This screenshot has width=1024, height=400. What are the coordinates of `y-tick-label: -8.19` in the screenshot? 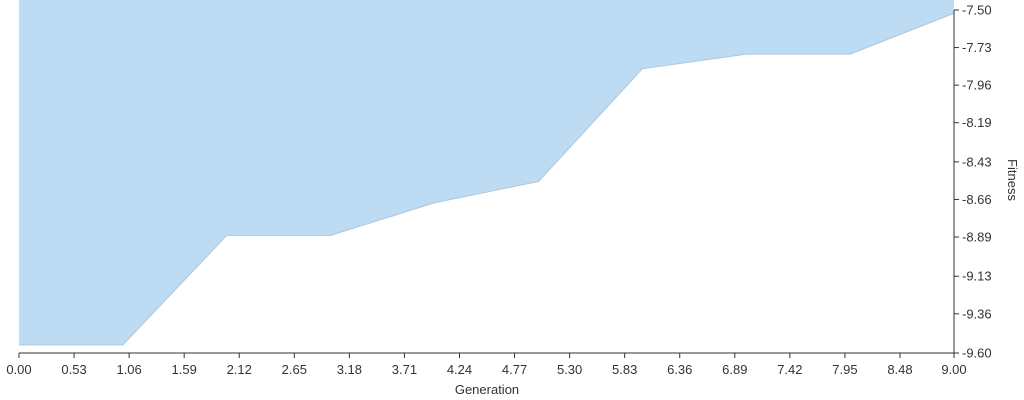 It's located at (977, 122).